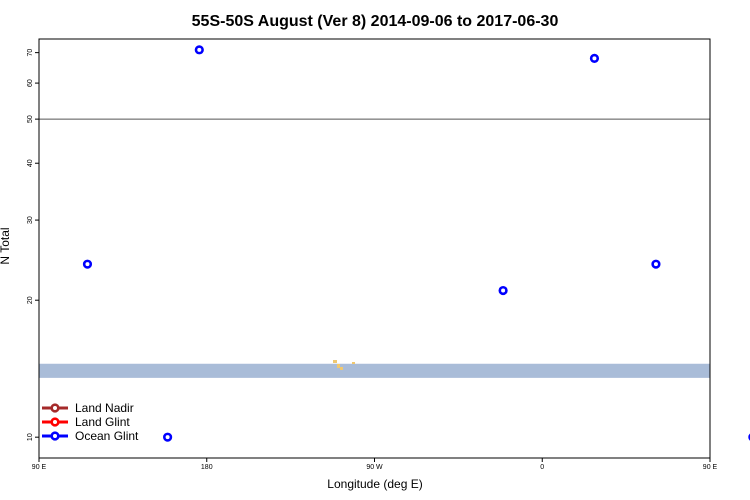  I want to click on y-tick-label: 20, so click(30, 300).